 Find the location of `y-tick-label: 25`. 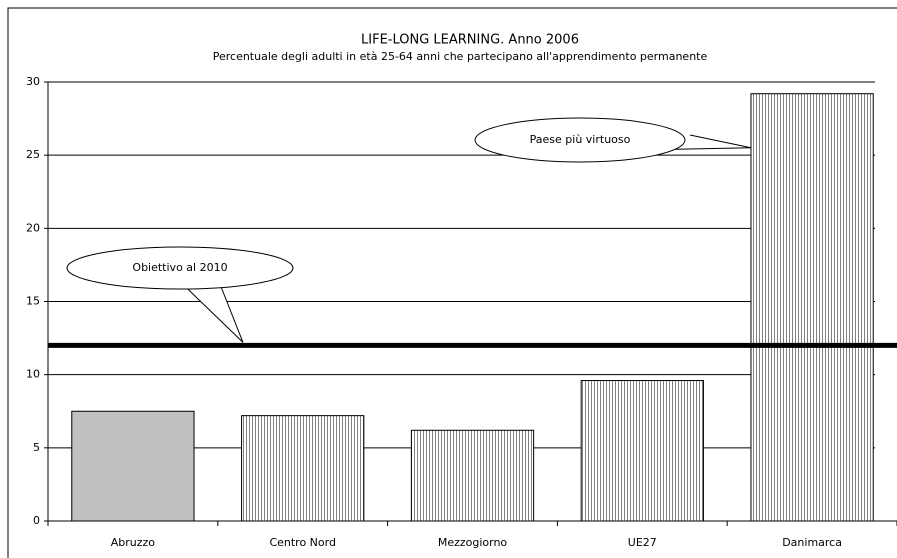

y-tick-label: 25 is located at coordinates (33, 154).